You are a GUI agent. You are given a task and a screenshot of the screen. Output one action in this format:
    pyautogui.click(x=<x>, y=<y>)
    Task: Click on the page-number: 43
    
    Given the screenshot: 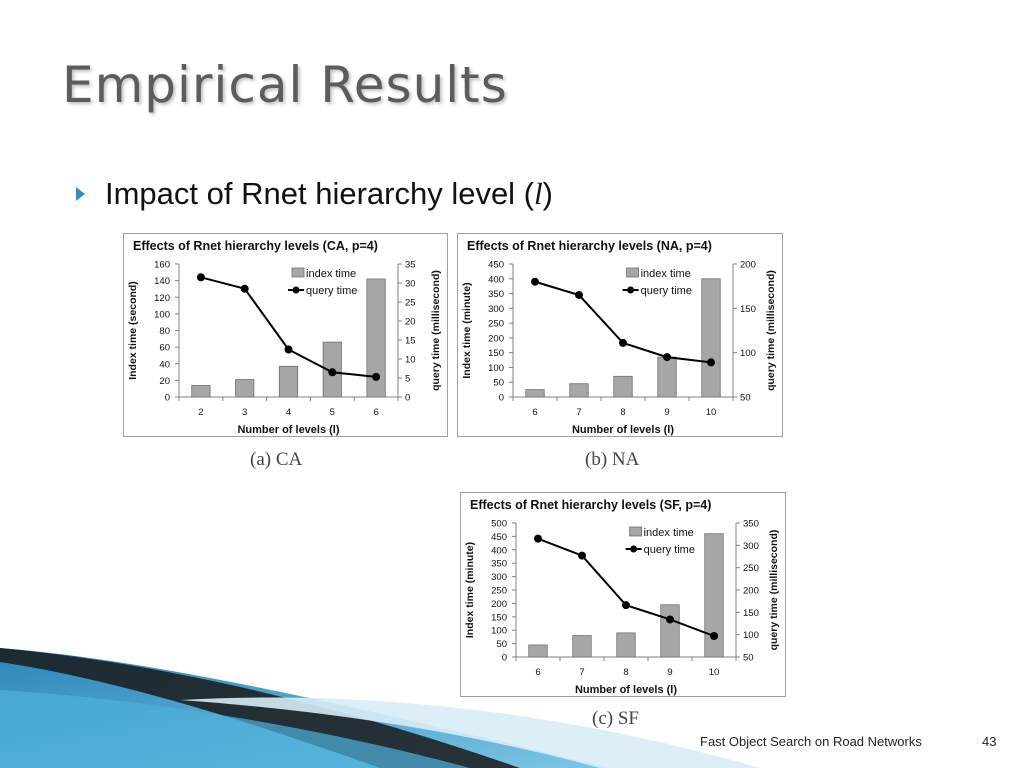 What is the action you would take?
    pyautogui.click(x=989, y=741)
    